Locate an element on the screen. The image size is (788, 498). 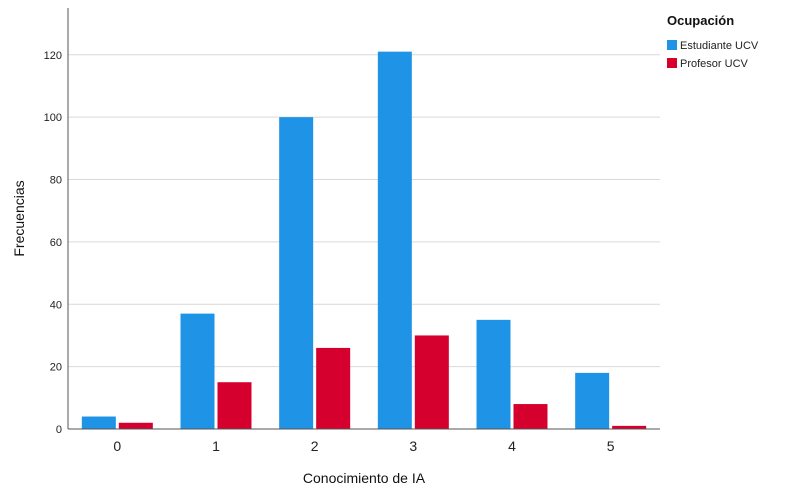
legend-label: Estudiante UCV is located at coordinates (719, 46).